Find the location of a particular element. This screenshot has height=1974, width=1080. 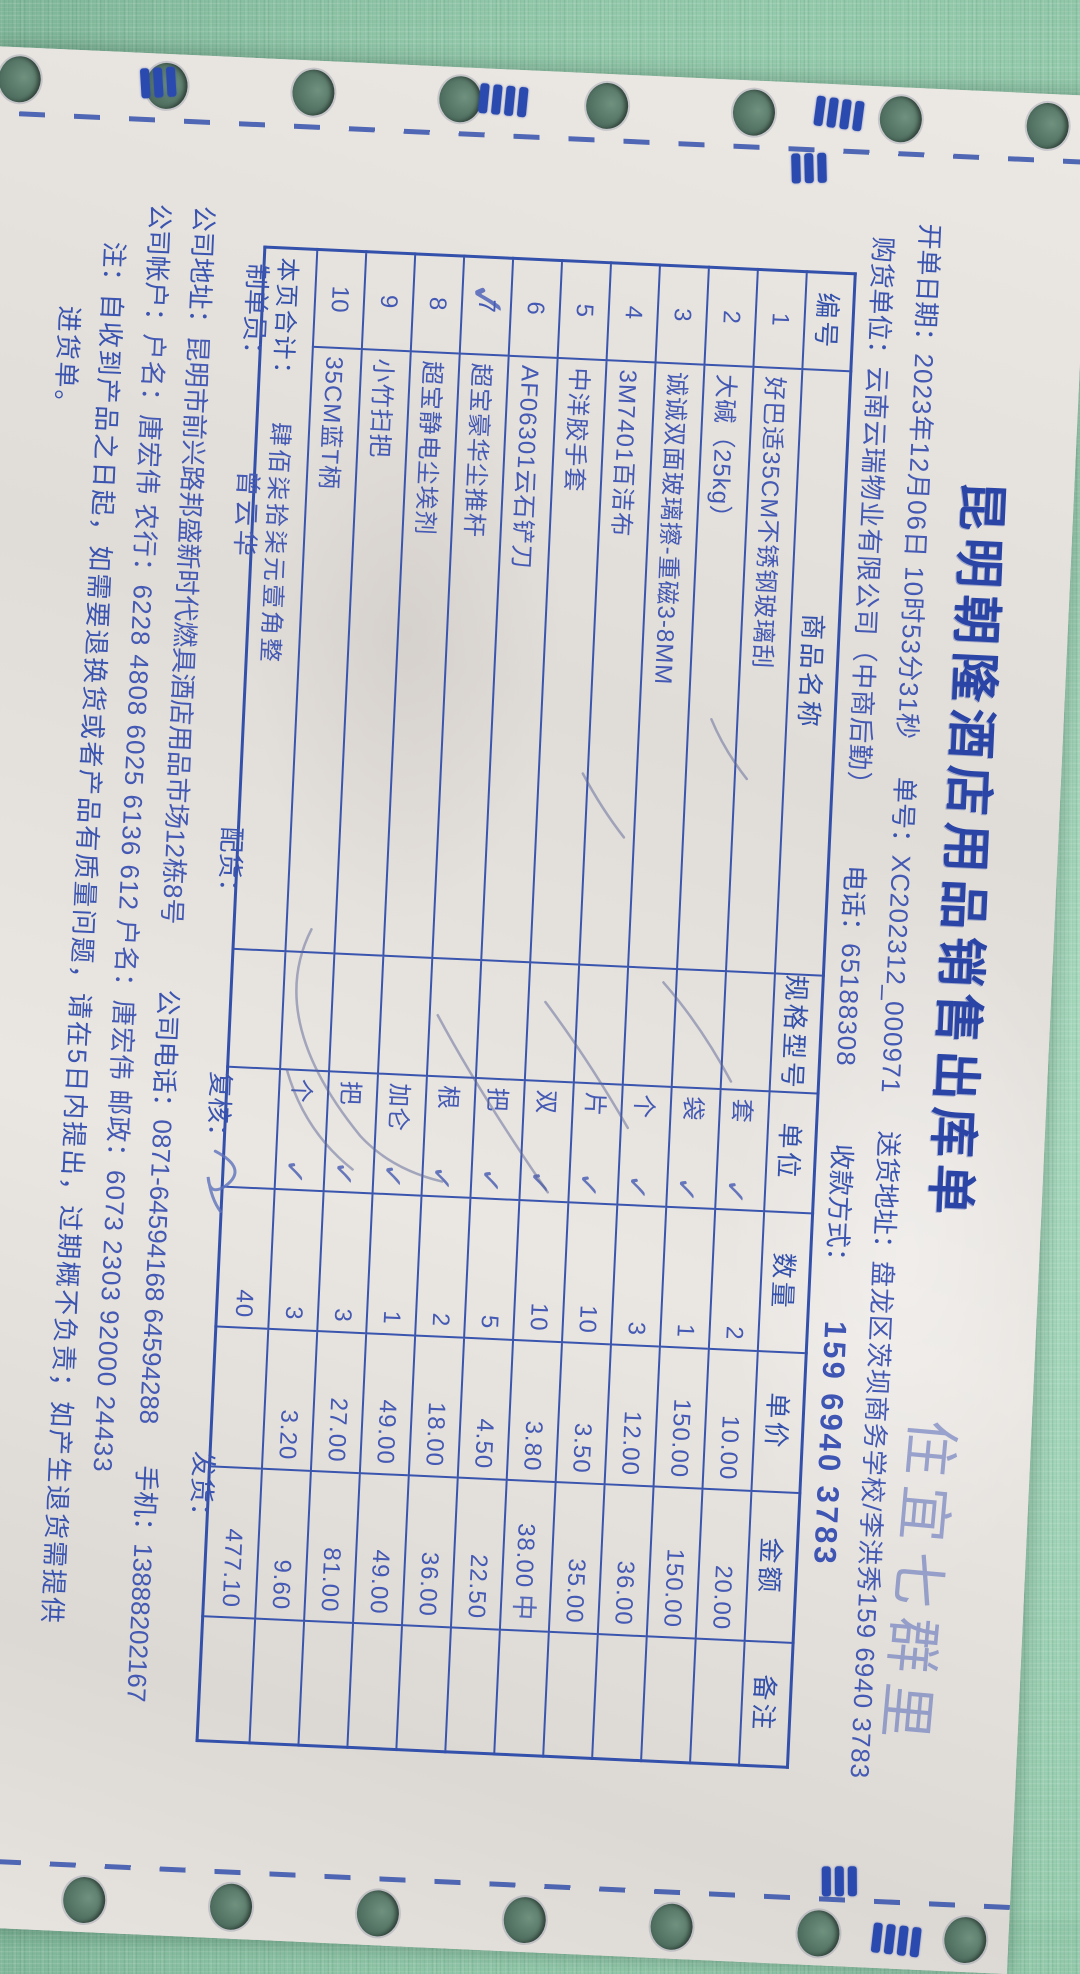

buyer-value: 云南云瑞物业有限公司（中商后勤） is located at coordinates (867, 582).